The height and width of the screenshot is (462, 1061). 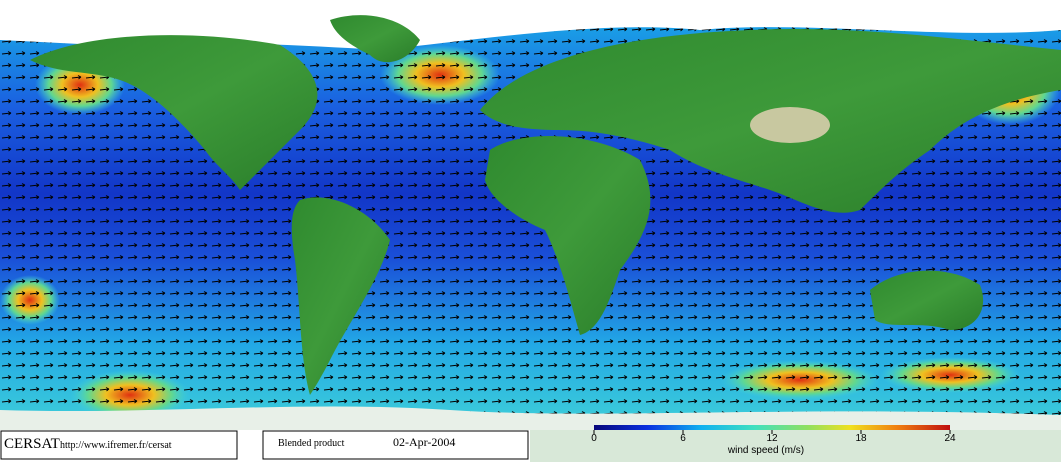 I want to click on greenland, so click(x=375, y=39).